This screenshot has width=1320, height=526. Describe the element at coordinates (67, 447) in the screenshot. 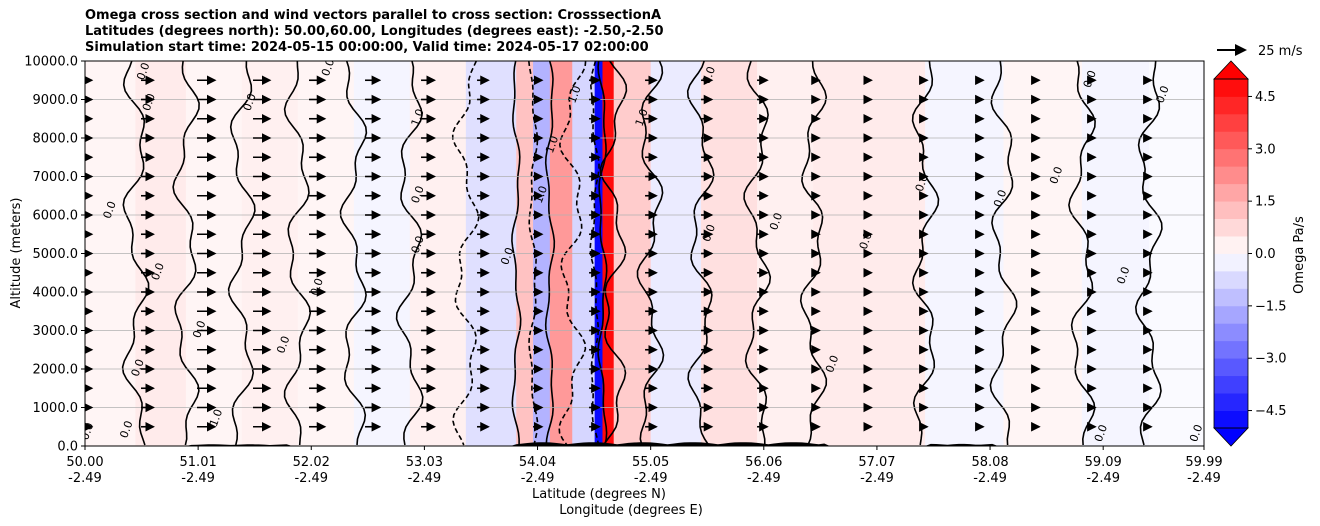

I see `y-tick-label: 0.0` at that location.